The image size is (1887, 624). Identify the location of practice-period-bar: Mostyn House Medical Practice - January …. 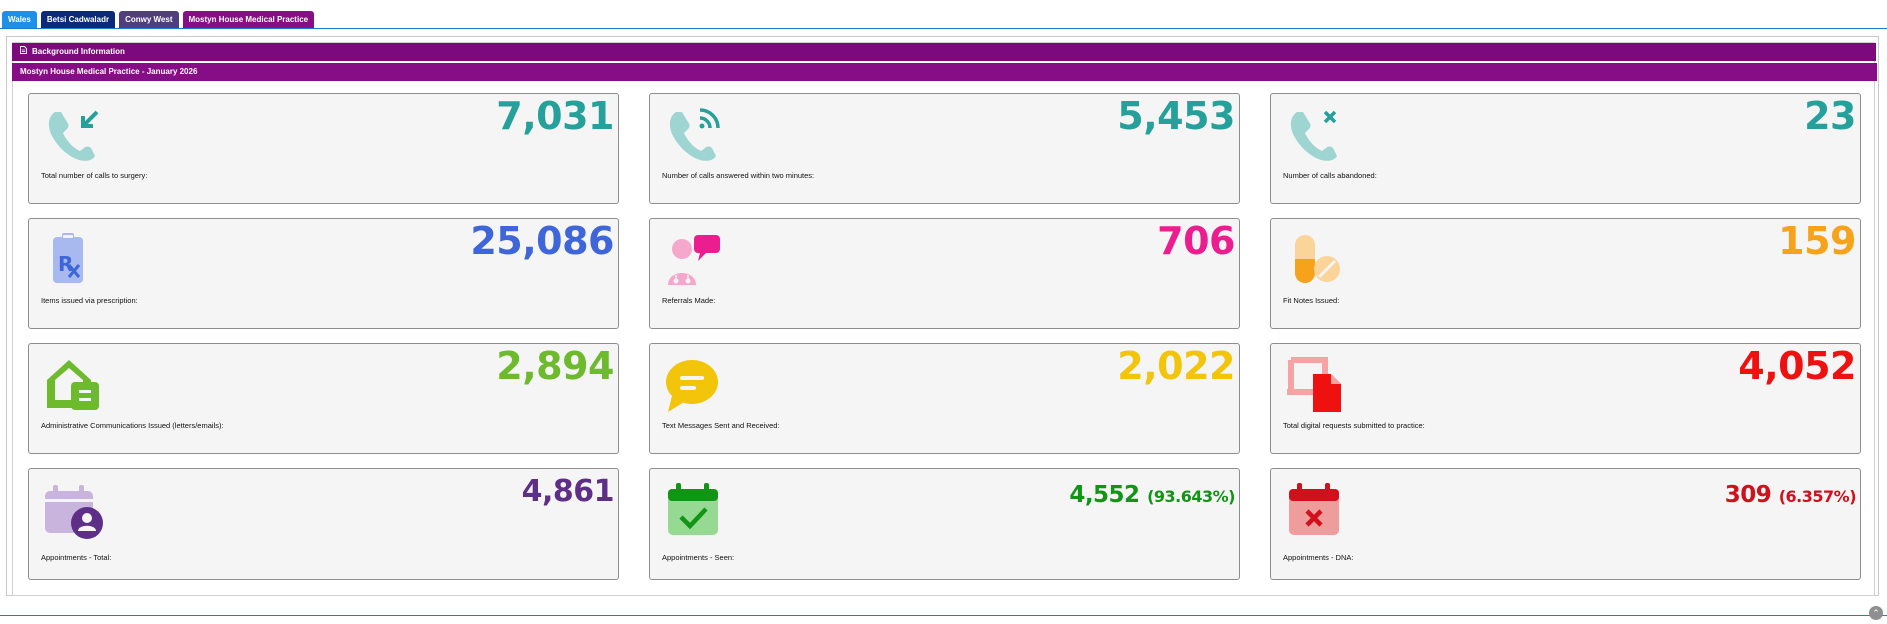
(944, 72).